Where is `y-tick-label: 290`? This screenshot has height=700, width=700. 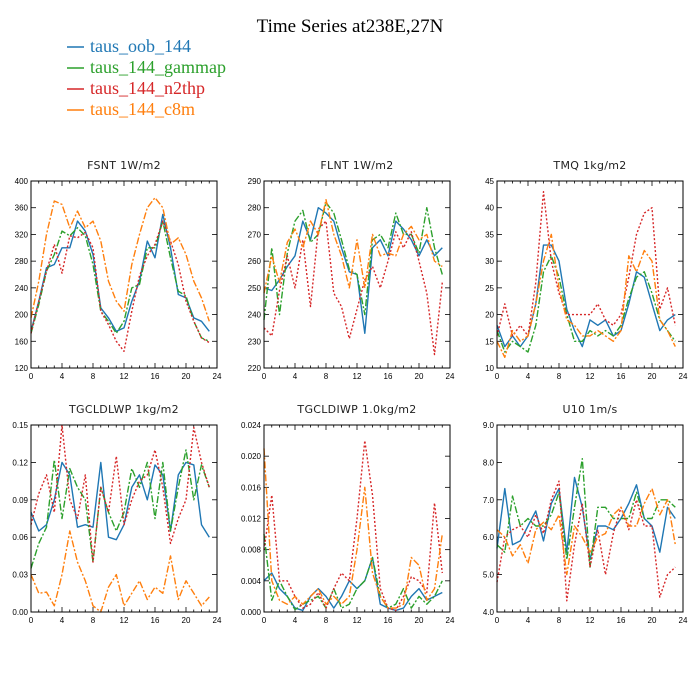
y-tick-label: 290 is located at coordinates (255, 181).